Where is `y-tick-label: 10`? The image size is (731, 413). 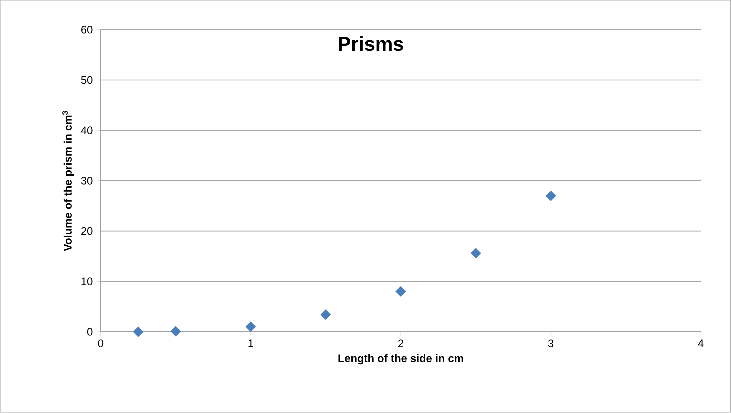 y-tick-label: 10 is located at coordinates (87, 282).